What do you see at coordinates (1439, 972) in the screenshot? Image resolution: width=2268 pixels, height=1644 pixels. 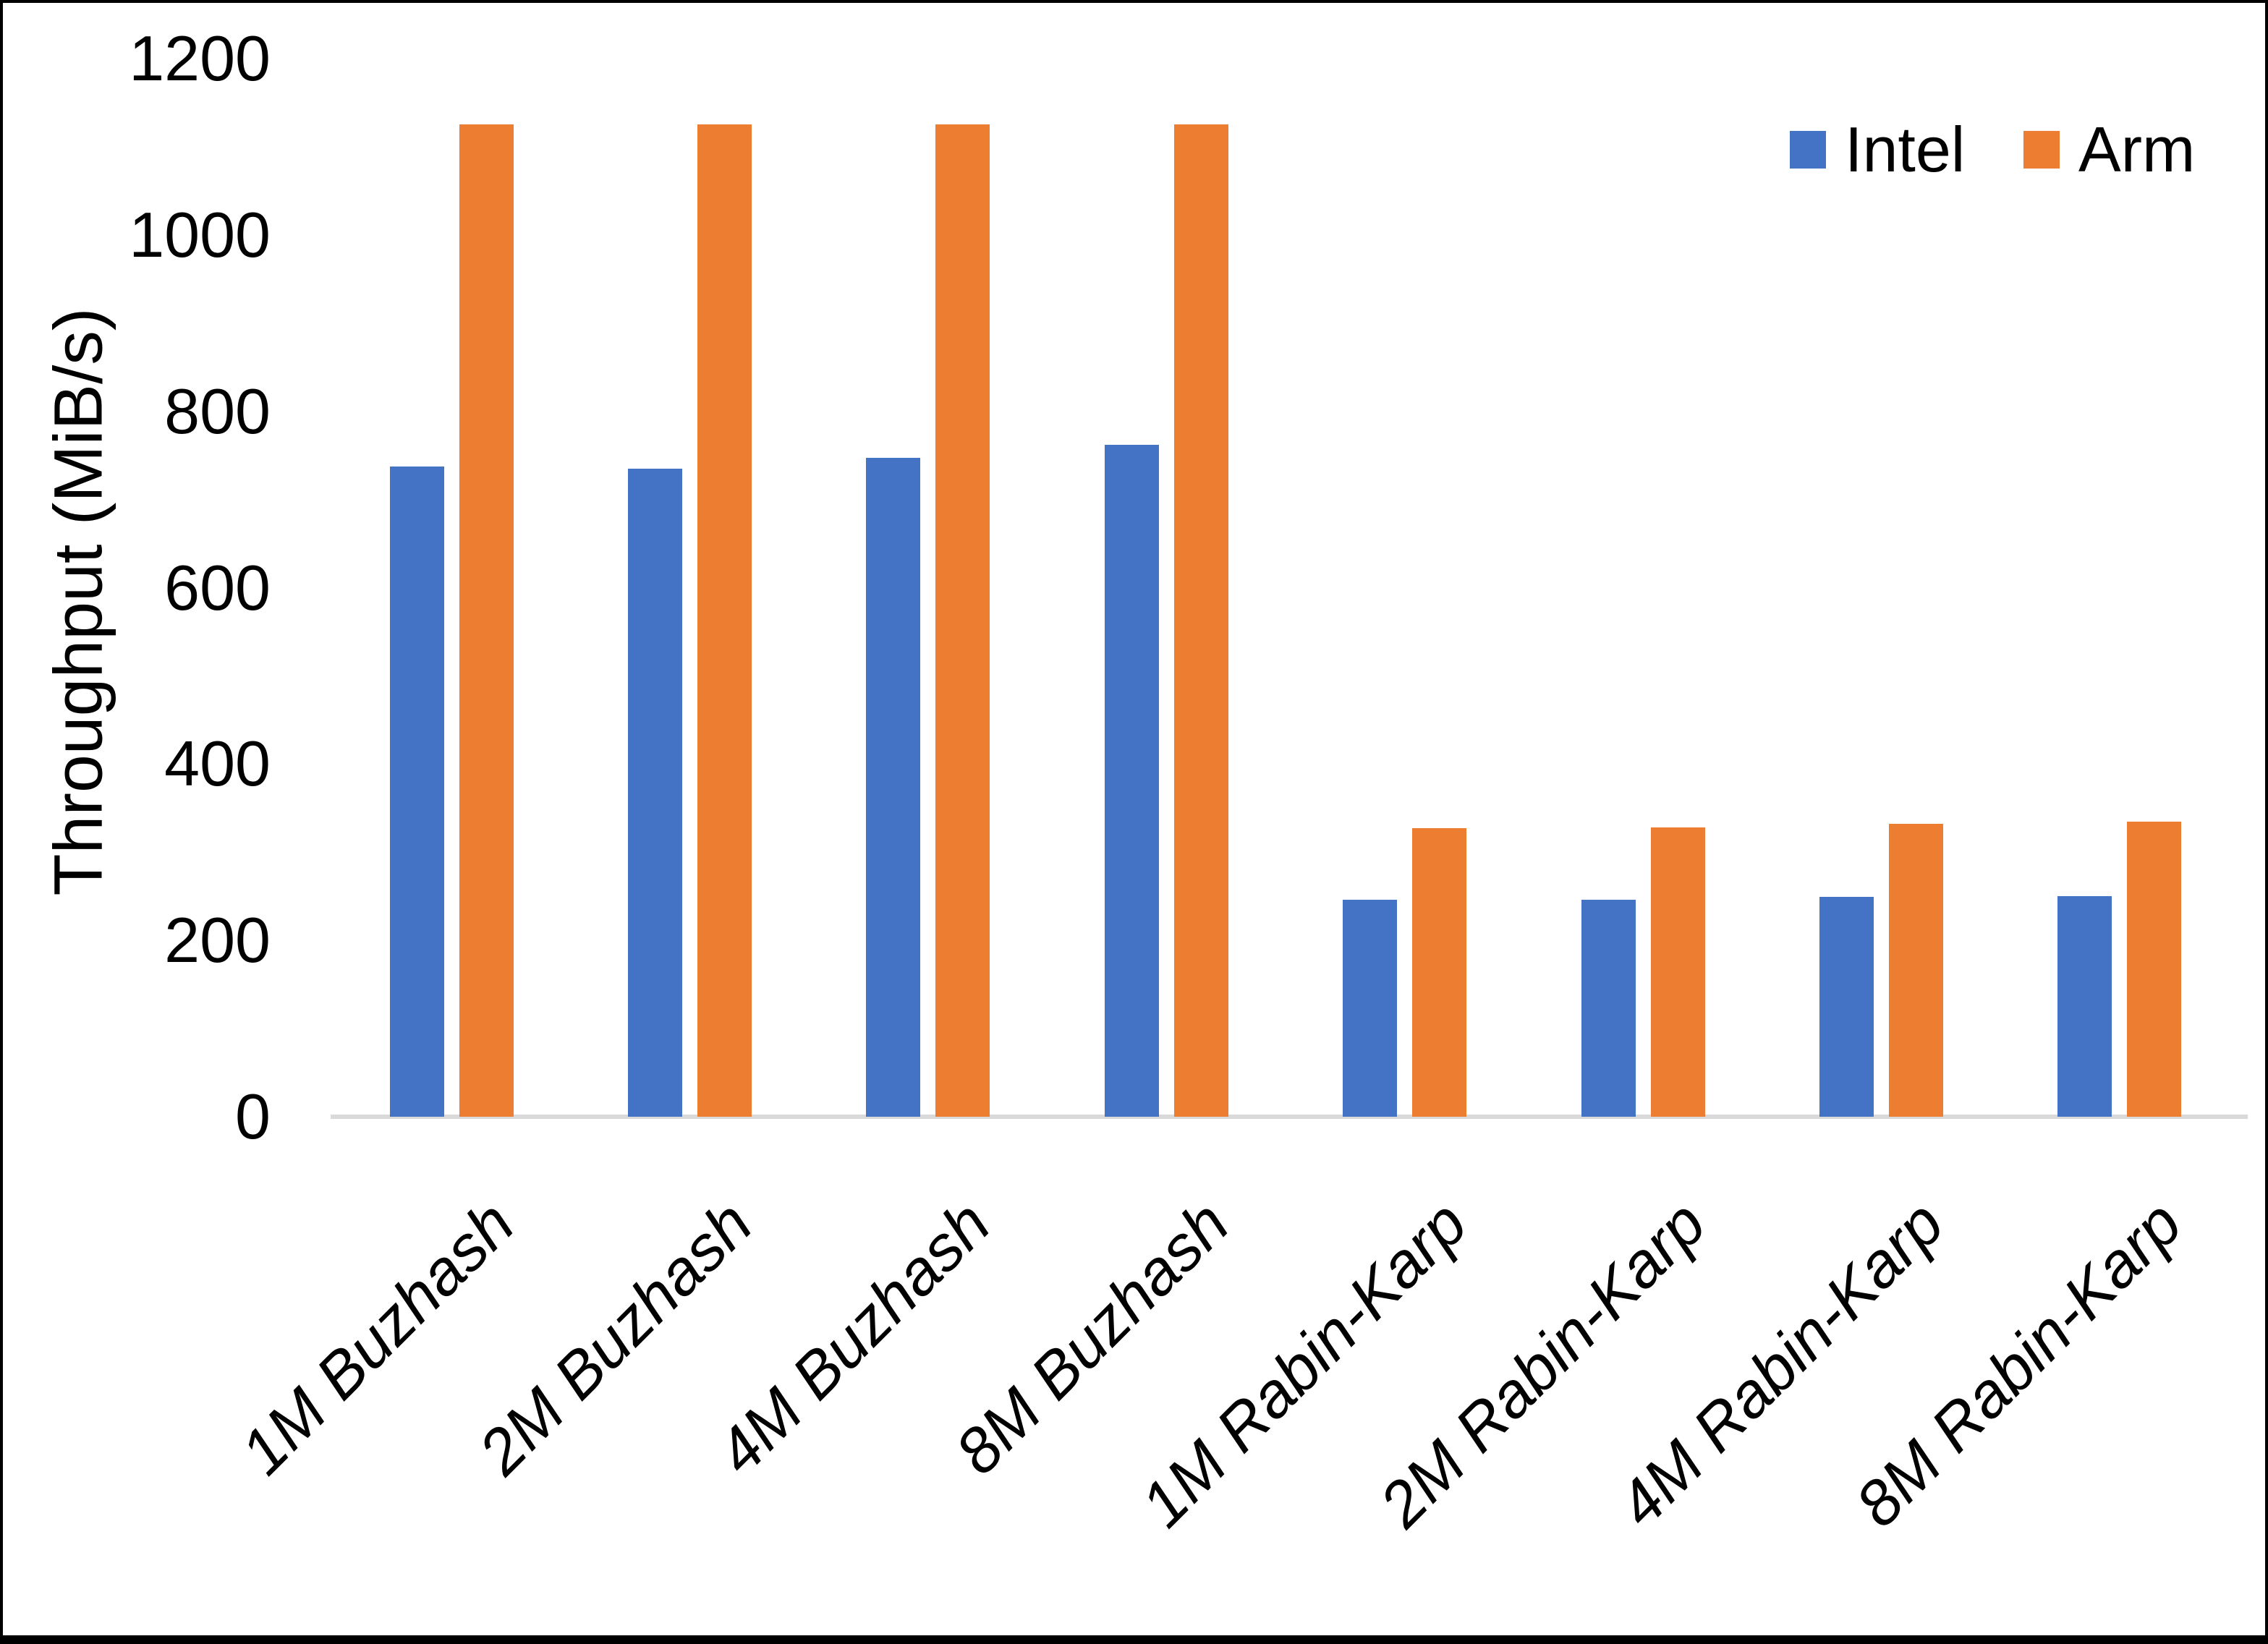 I see `bar-arm-1m-rabin-karp` at bounding box center [1439, 972].